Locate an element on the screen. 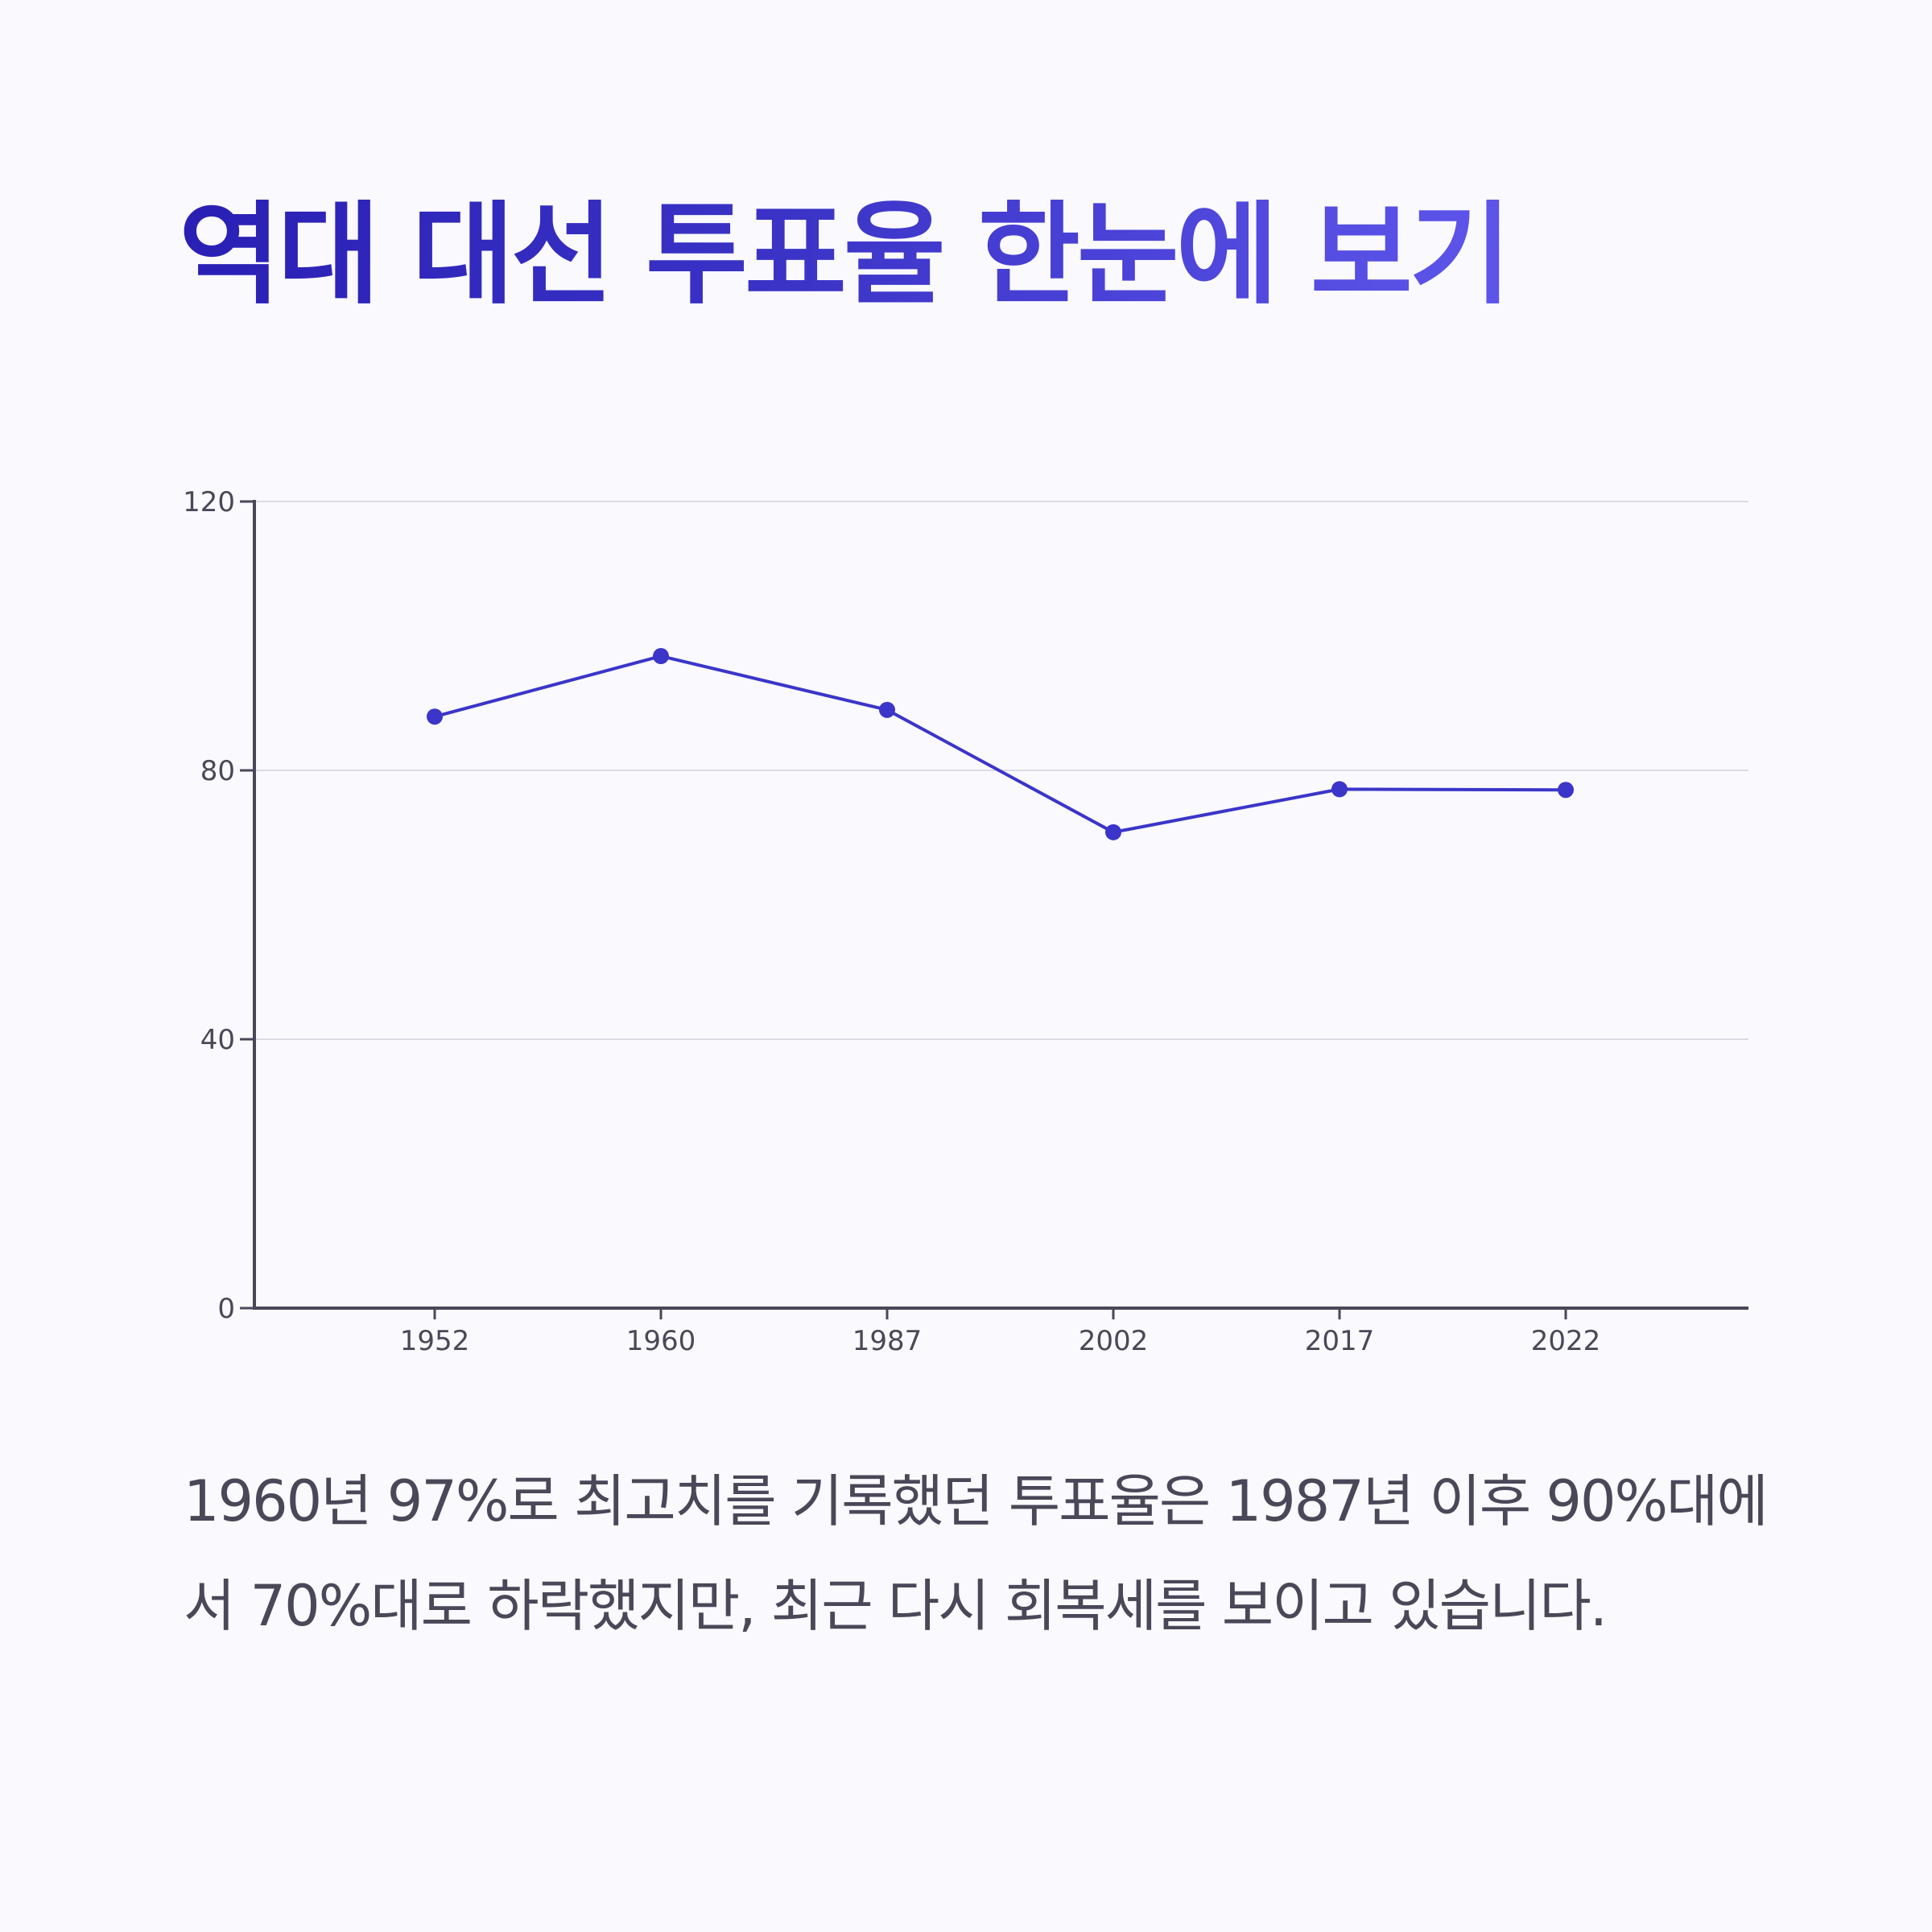 The image size is (1932, 1932). y-tick-label: 40 is located at coordinates (217, 1040).